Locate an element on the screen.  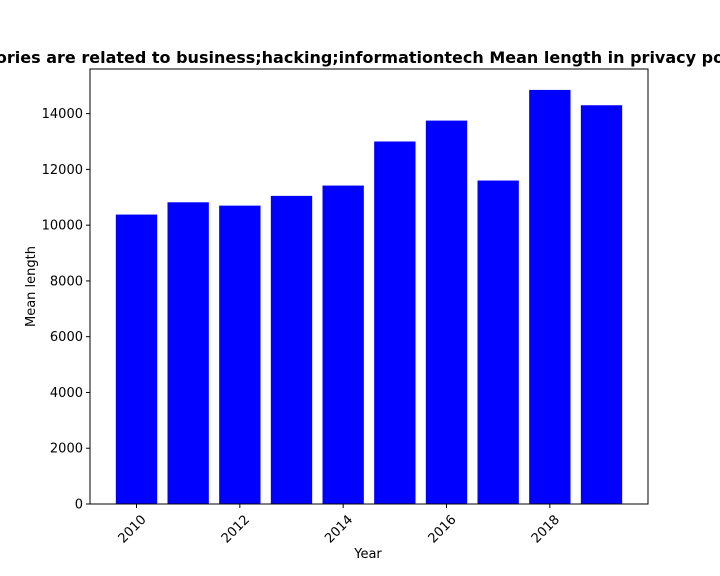
y-tick-label: 6000 is located at coordinates (66, 337).